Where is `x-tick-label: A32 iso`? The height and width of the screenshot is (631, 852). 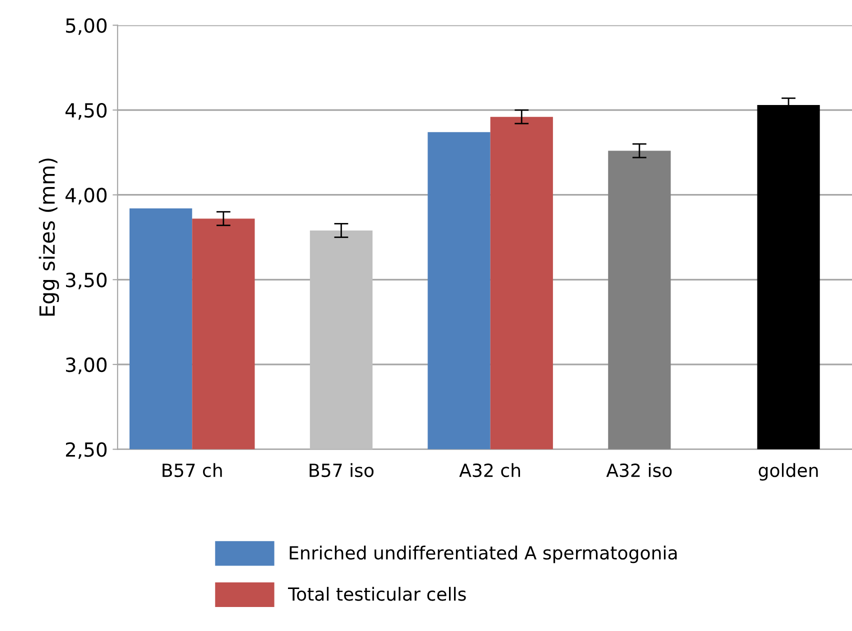
x-tick-label: A32 iso is located at coordinates (639, 470).